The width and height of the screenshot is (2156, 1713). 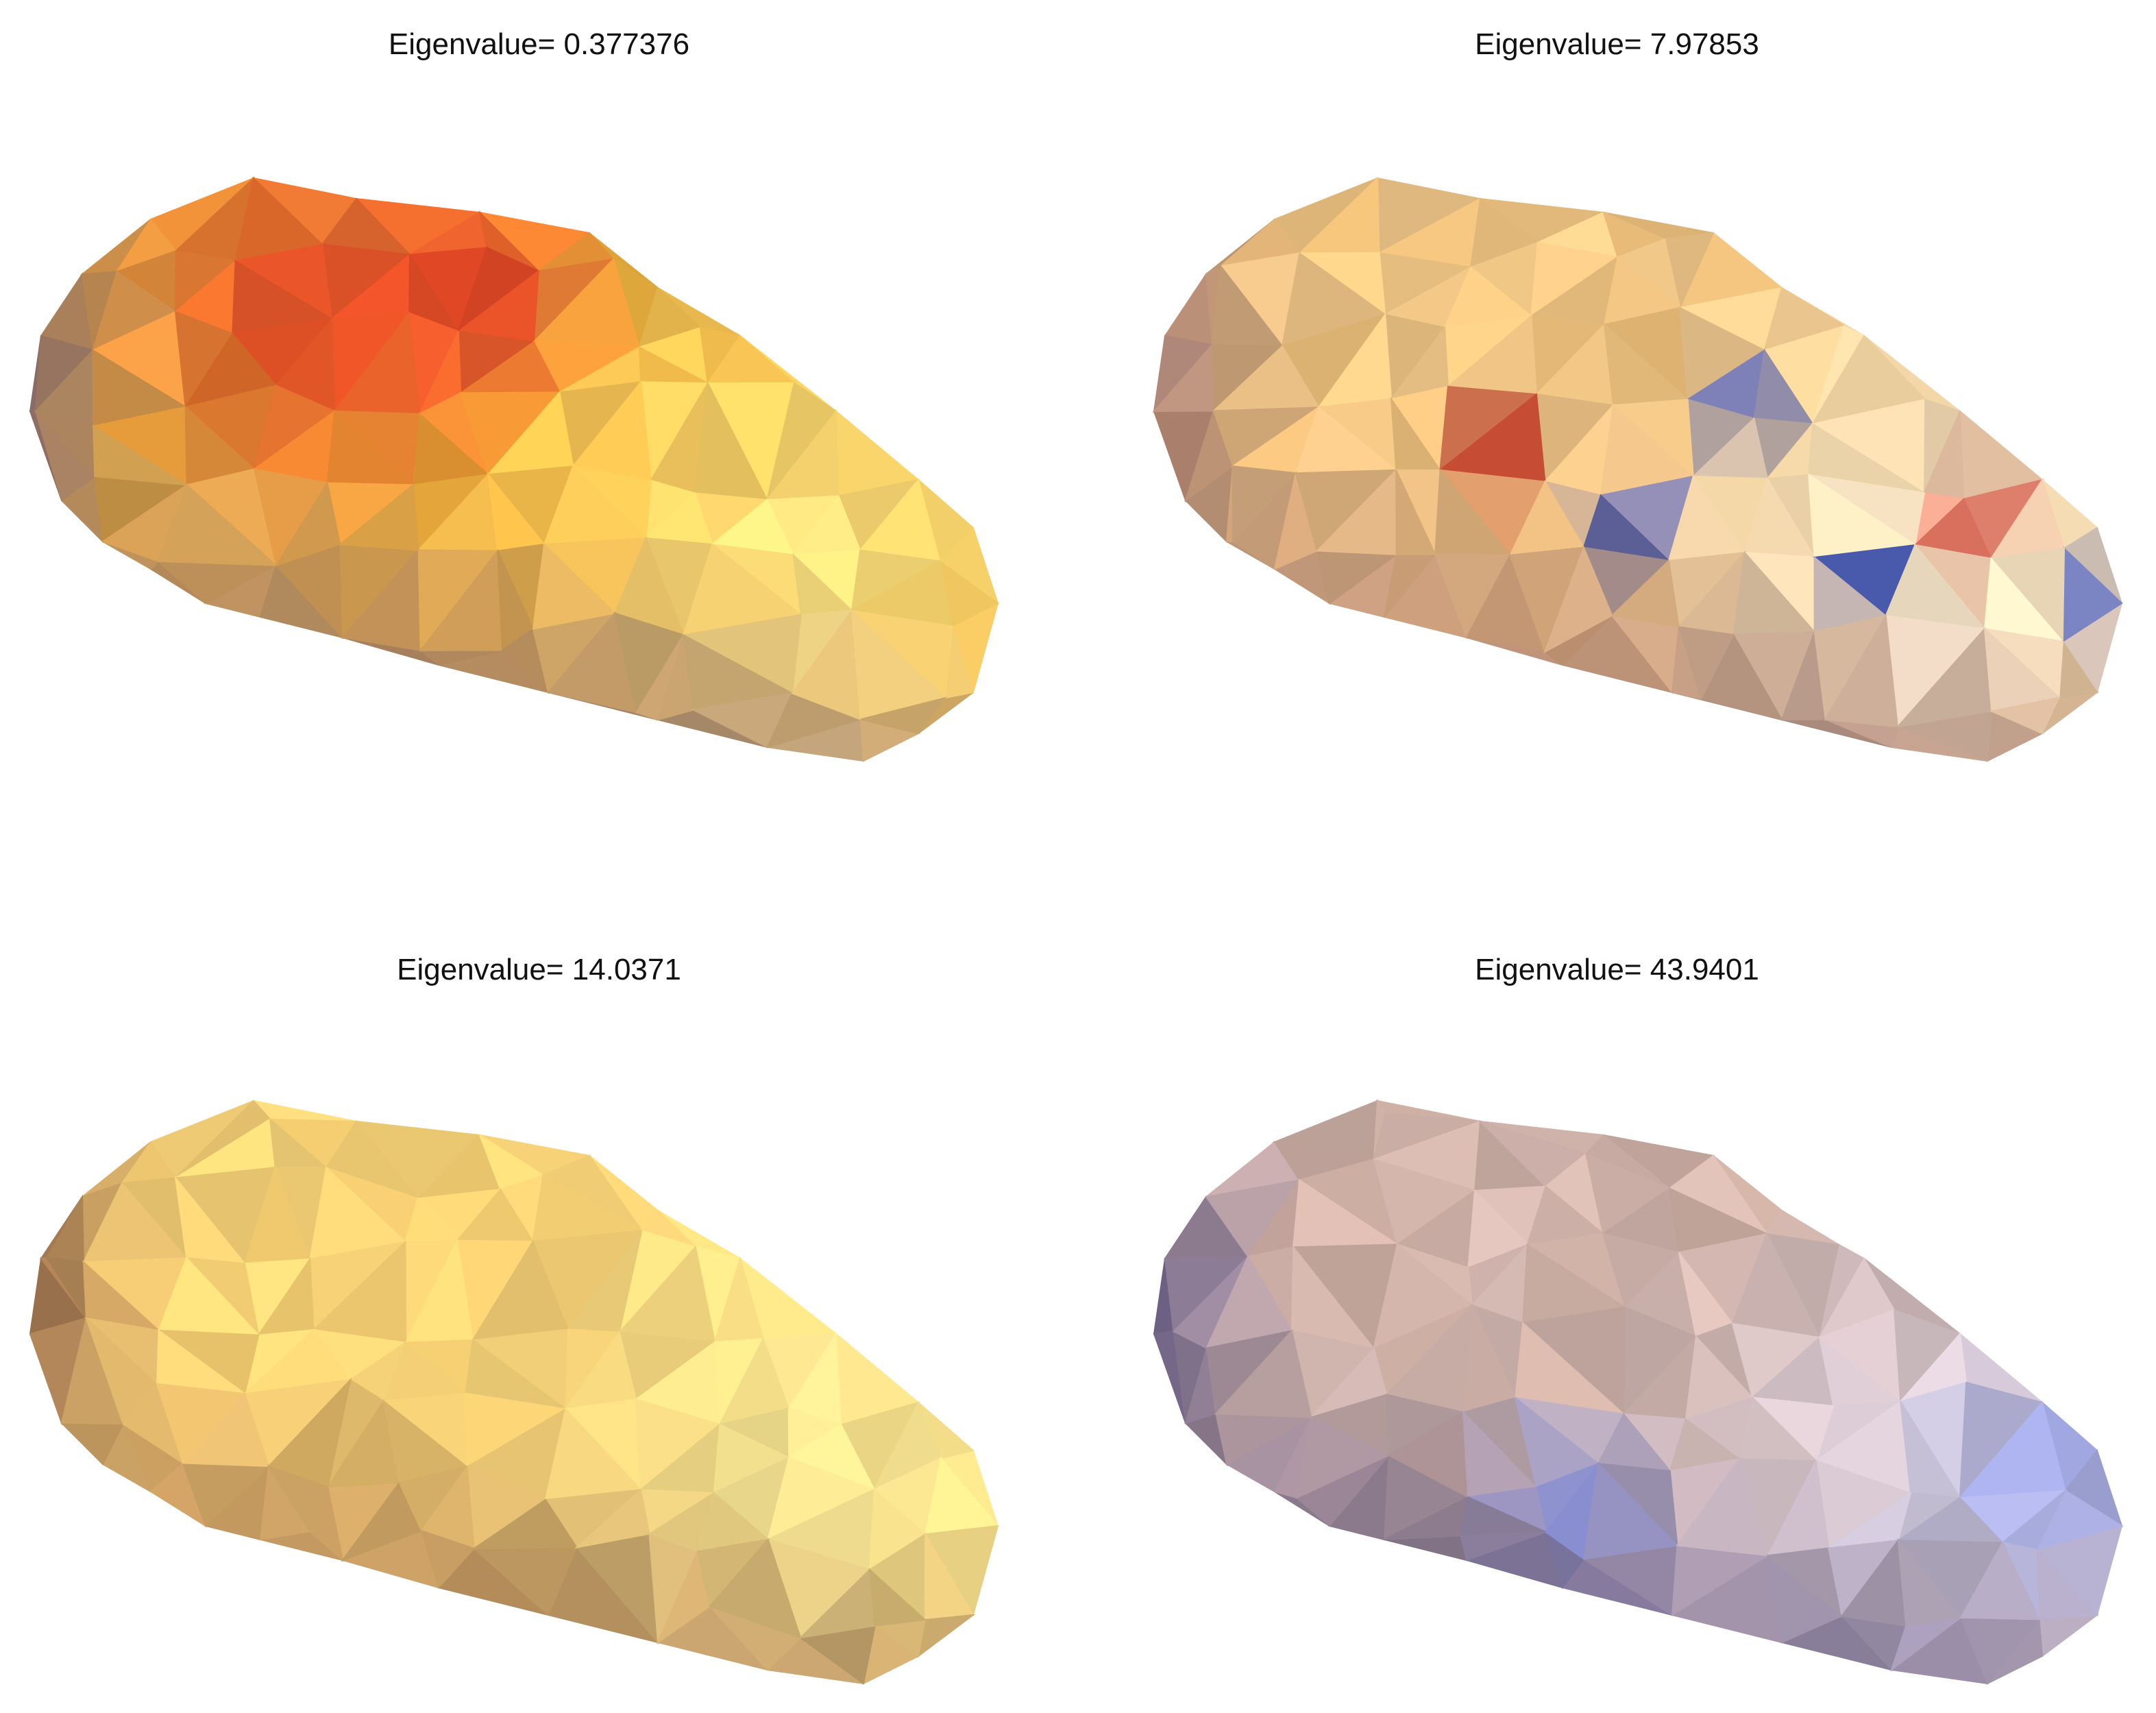 What do you see at coordinates (539, 44) in the screenshot?
I see `panel-title-1: Eigenvalue= 0.377376` at bounding box center [539, 44].